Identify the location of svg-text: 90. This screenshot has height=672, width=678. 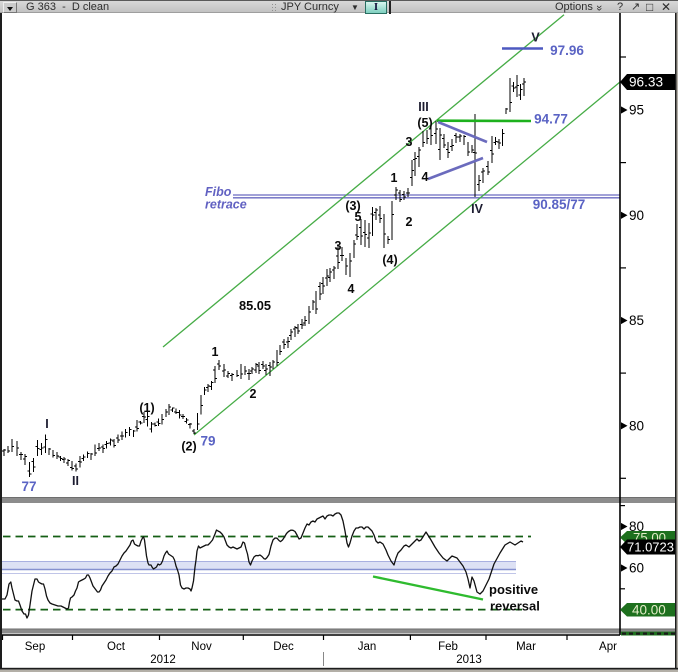
(636, 215).